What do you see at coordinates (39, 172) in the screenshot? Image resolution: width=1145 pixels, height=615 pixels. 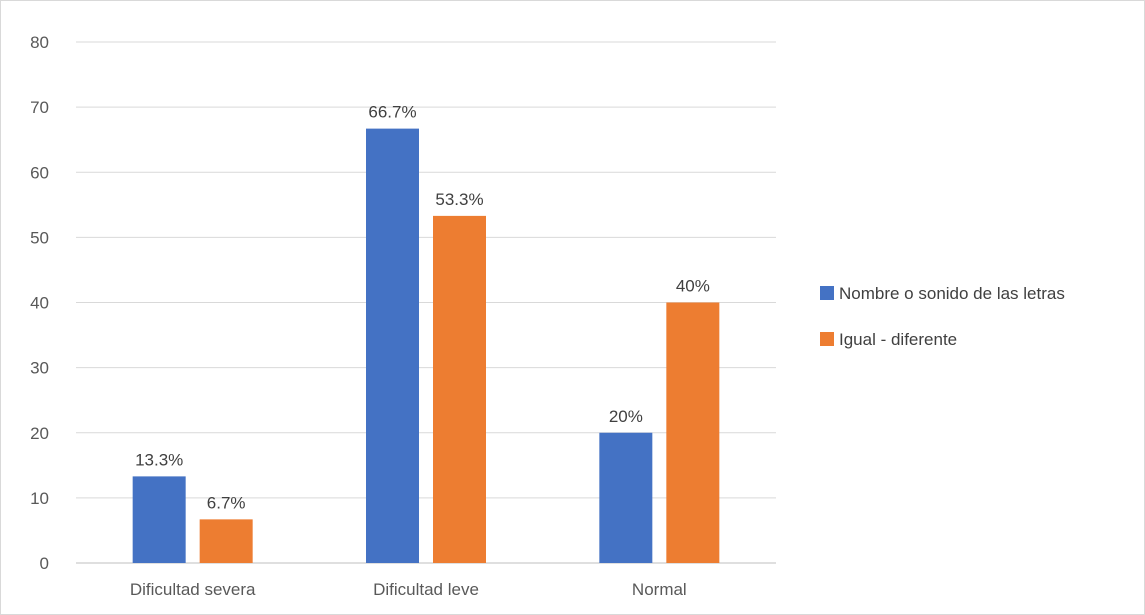 I see `y-tick-label: 60` at bounding box center [39, 172].